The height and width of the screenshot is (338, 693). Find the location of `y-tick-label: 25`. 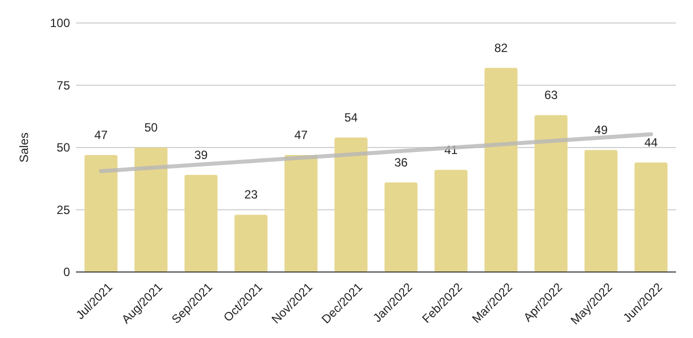

y-tick-label: 25 is located at coordinates (63, 209).